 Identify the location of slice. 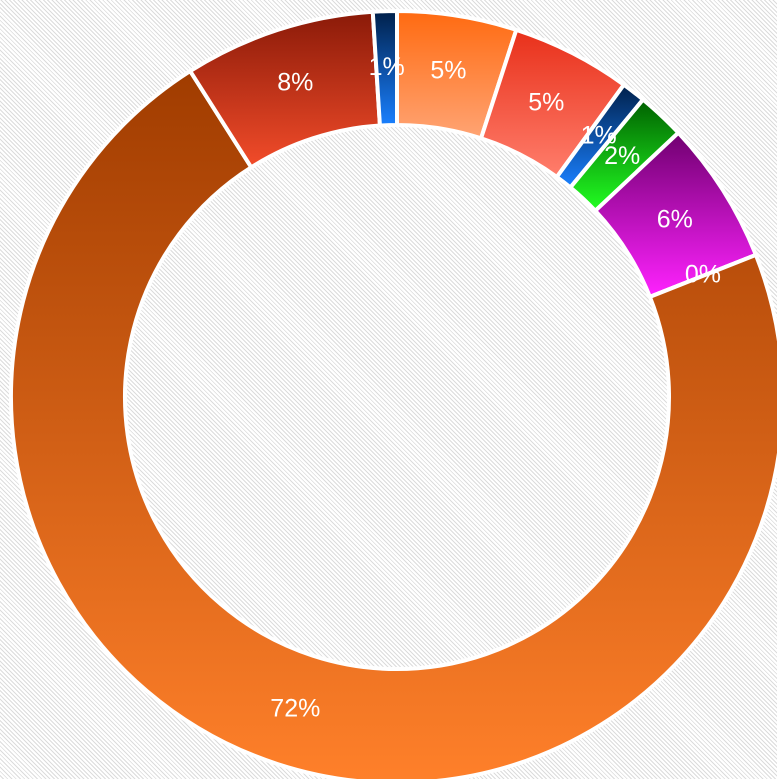
(384, 68).